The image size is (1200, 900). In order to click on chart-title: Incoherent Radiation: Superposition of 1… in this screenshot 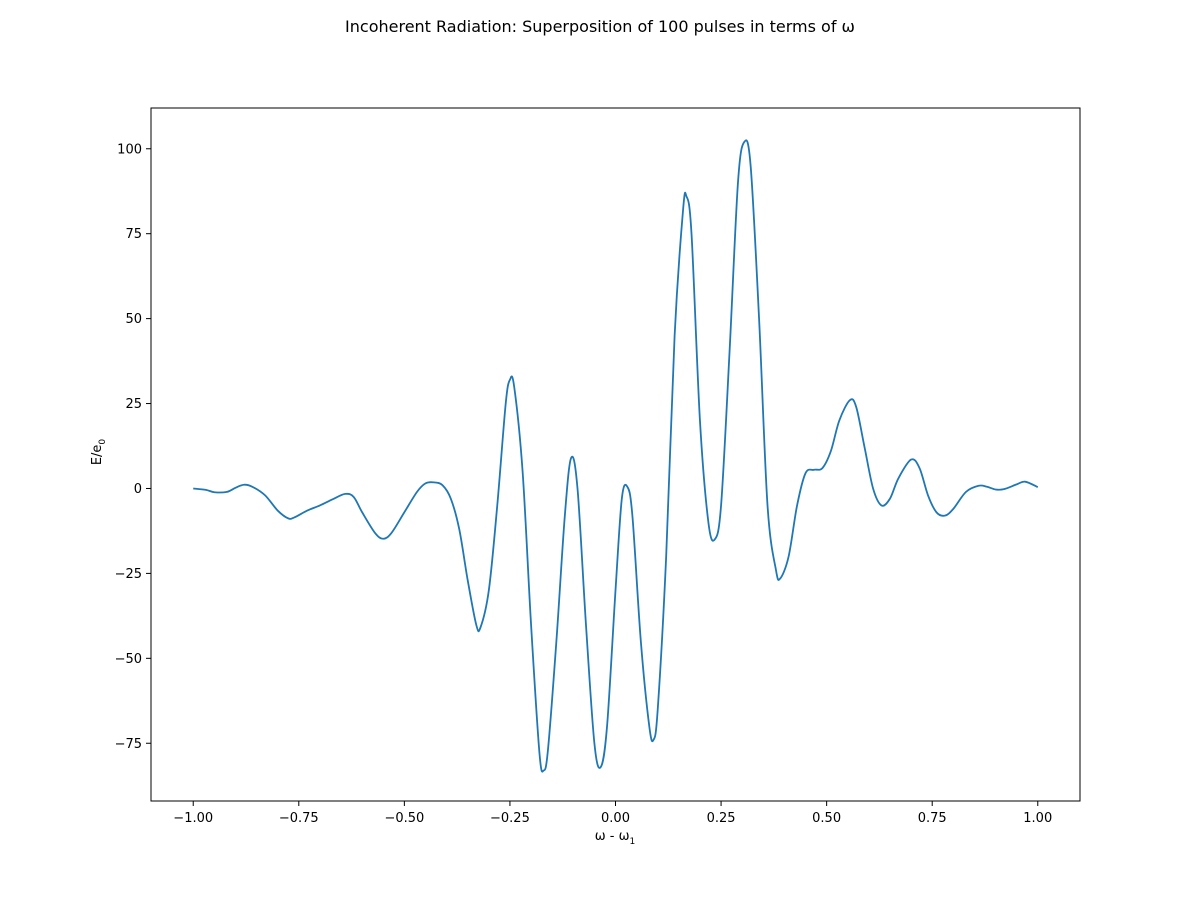, I will do `click(600, 26)`.